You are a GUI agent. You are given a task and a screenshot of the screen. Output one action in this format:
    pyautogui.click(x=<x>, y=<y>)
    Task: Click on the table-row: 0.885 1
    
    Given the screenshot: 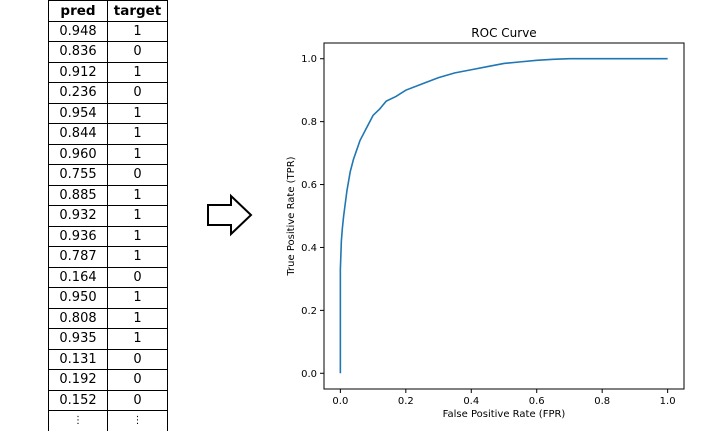 What is the action you would take?
    pyautogui.click(x=108, y=195)
    